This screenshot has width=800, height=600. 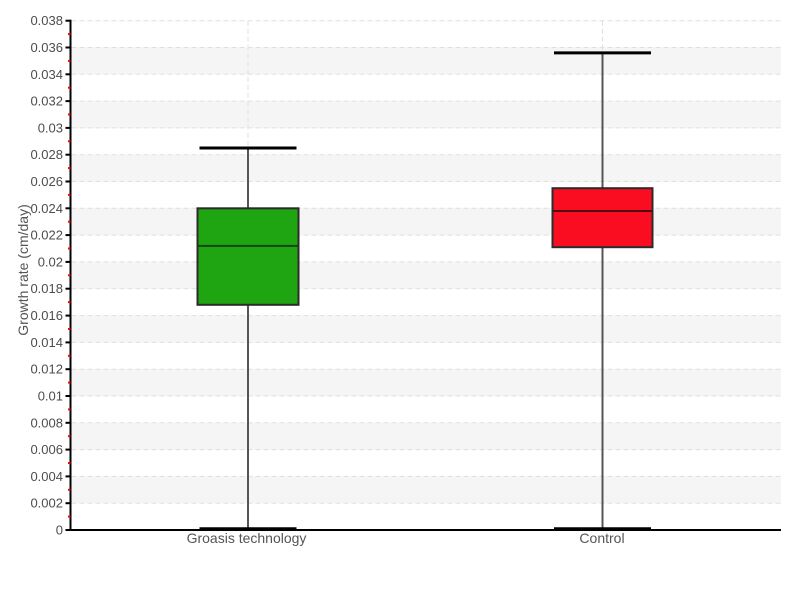 What do you see at coordinates (46, 422) in the screenshot?
I see `svg-text: 0.008` at bounding box center [46, 422].